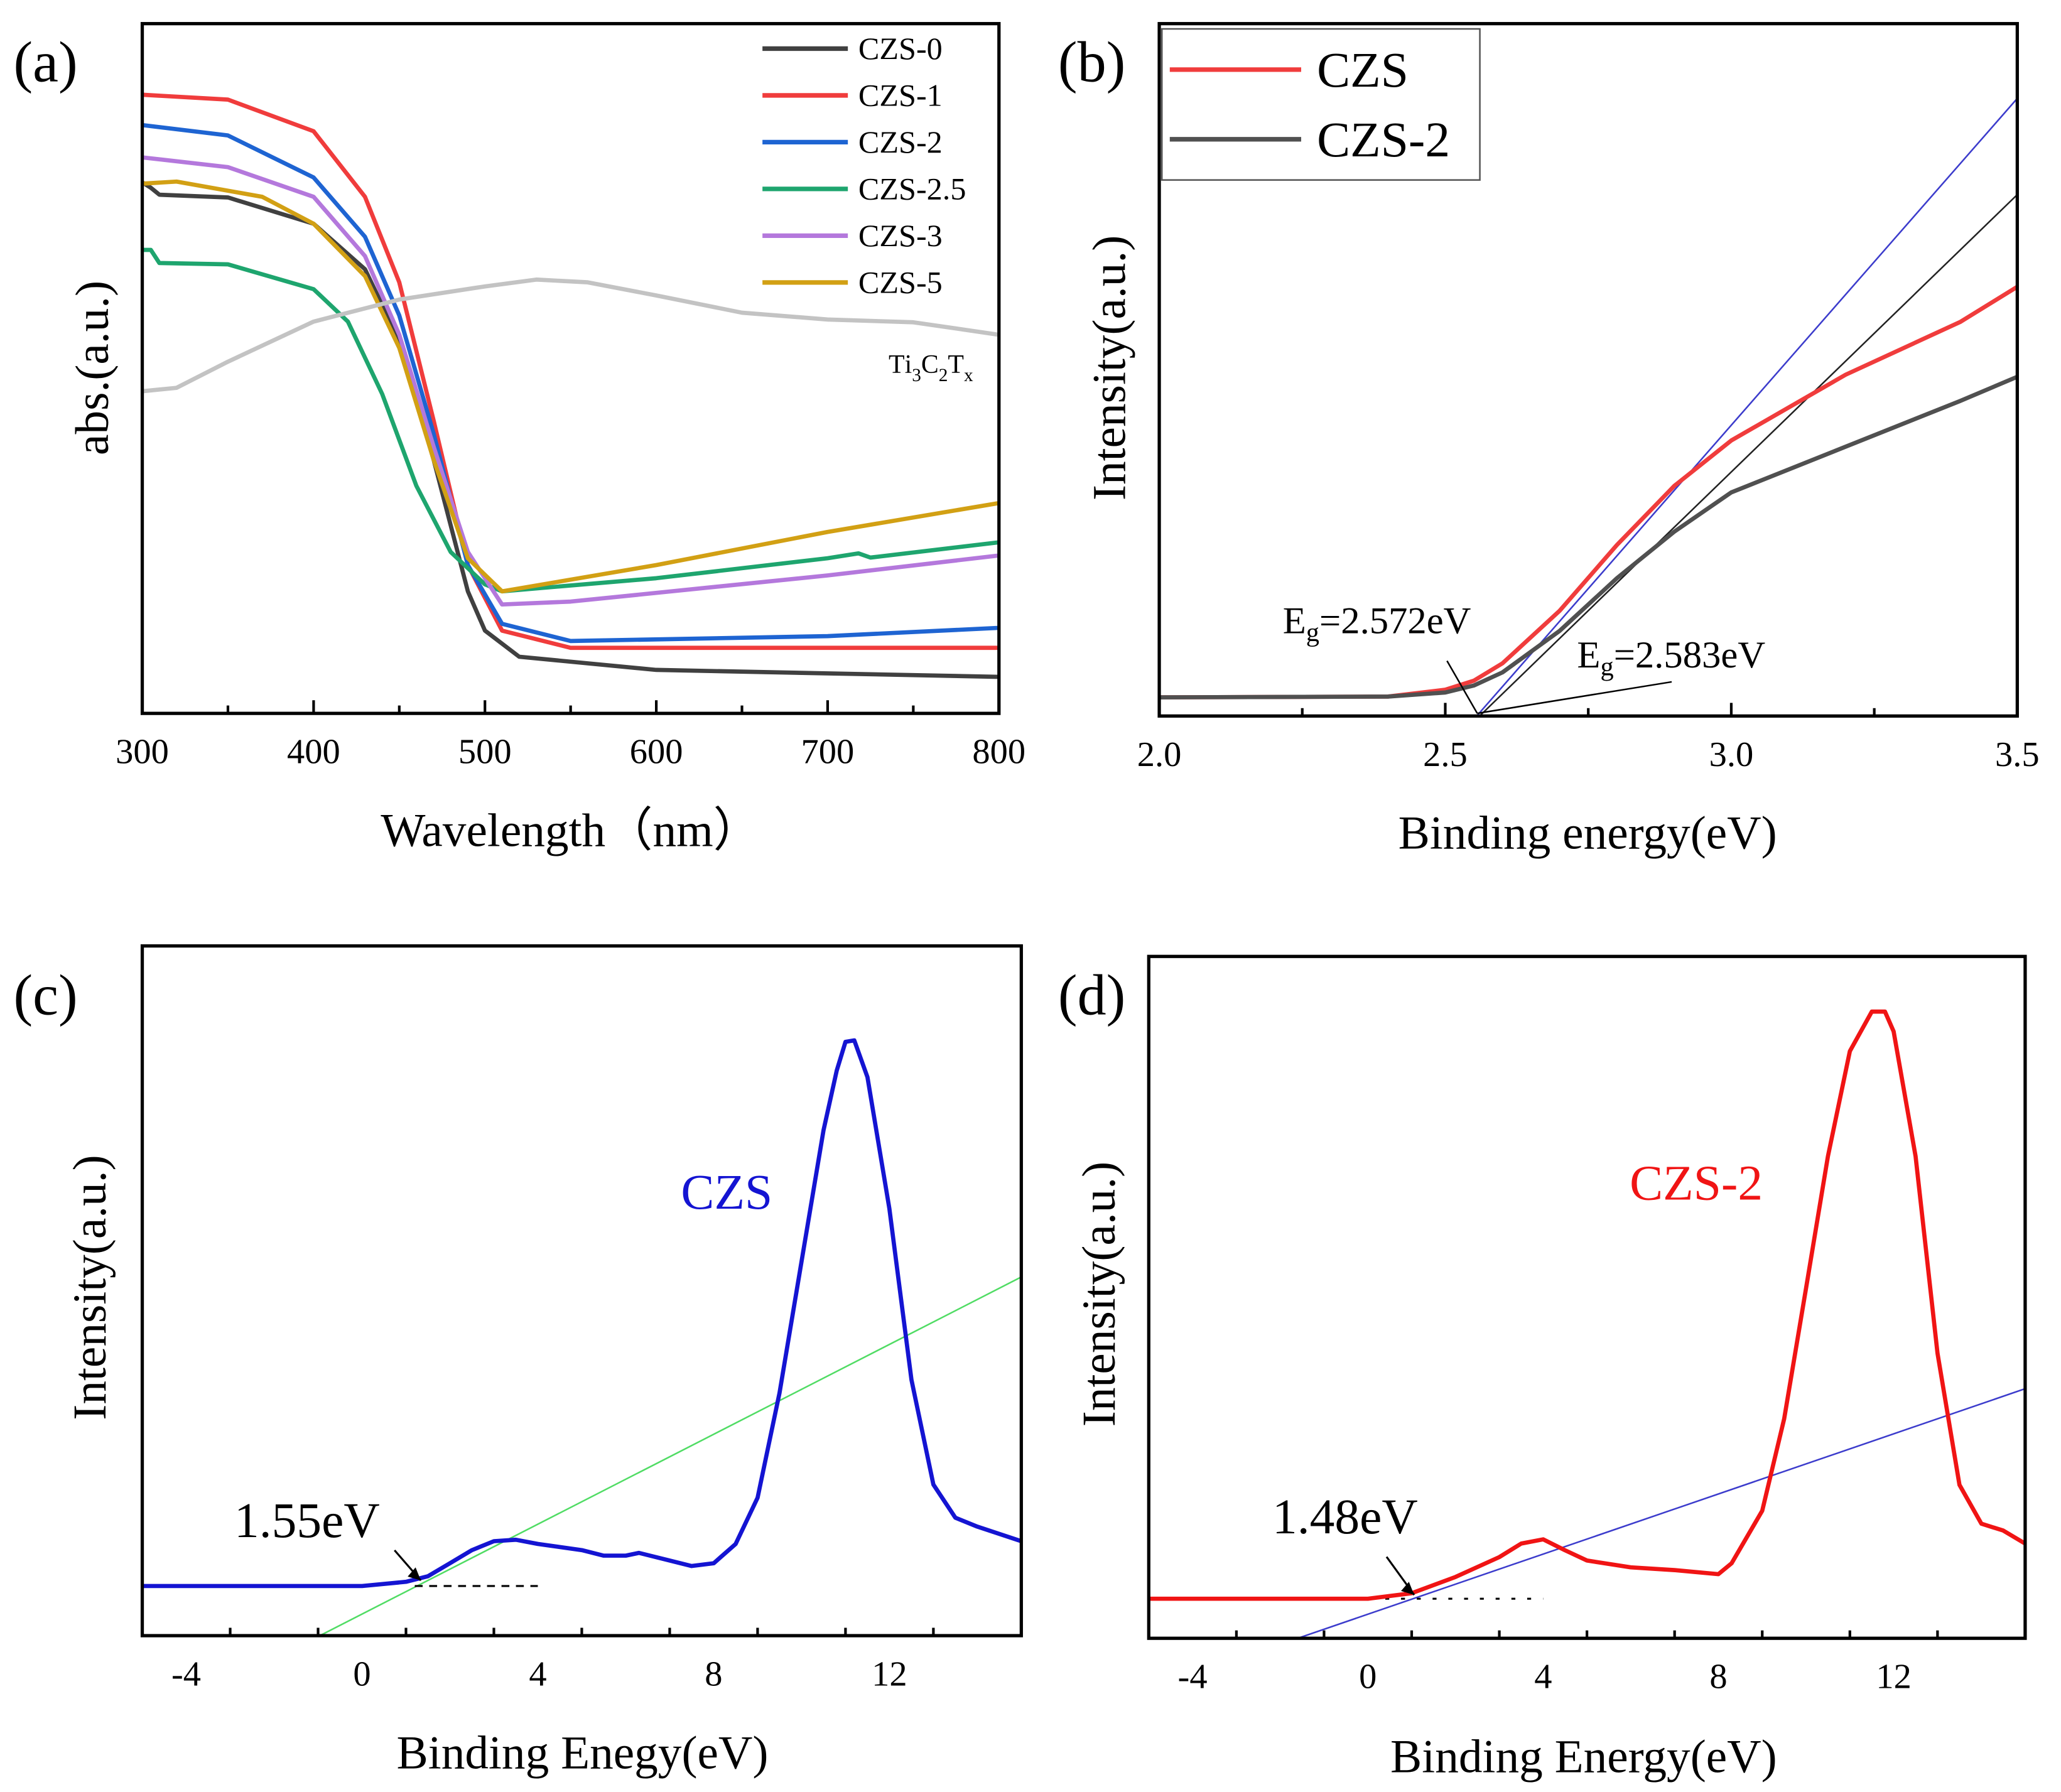 The image size is (2061, 1792). I want to click on legend-label: CZS-3, so click(900, 235).